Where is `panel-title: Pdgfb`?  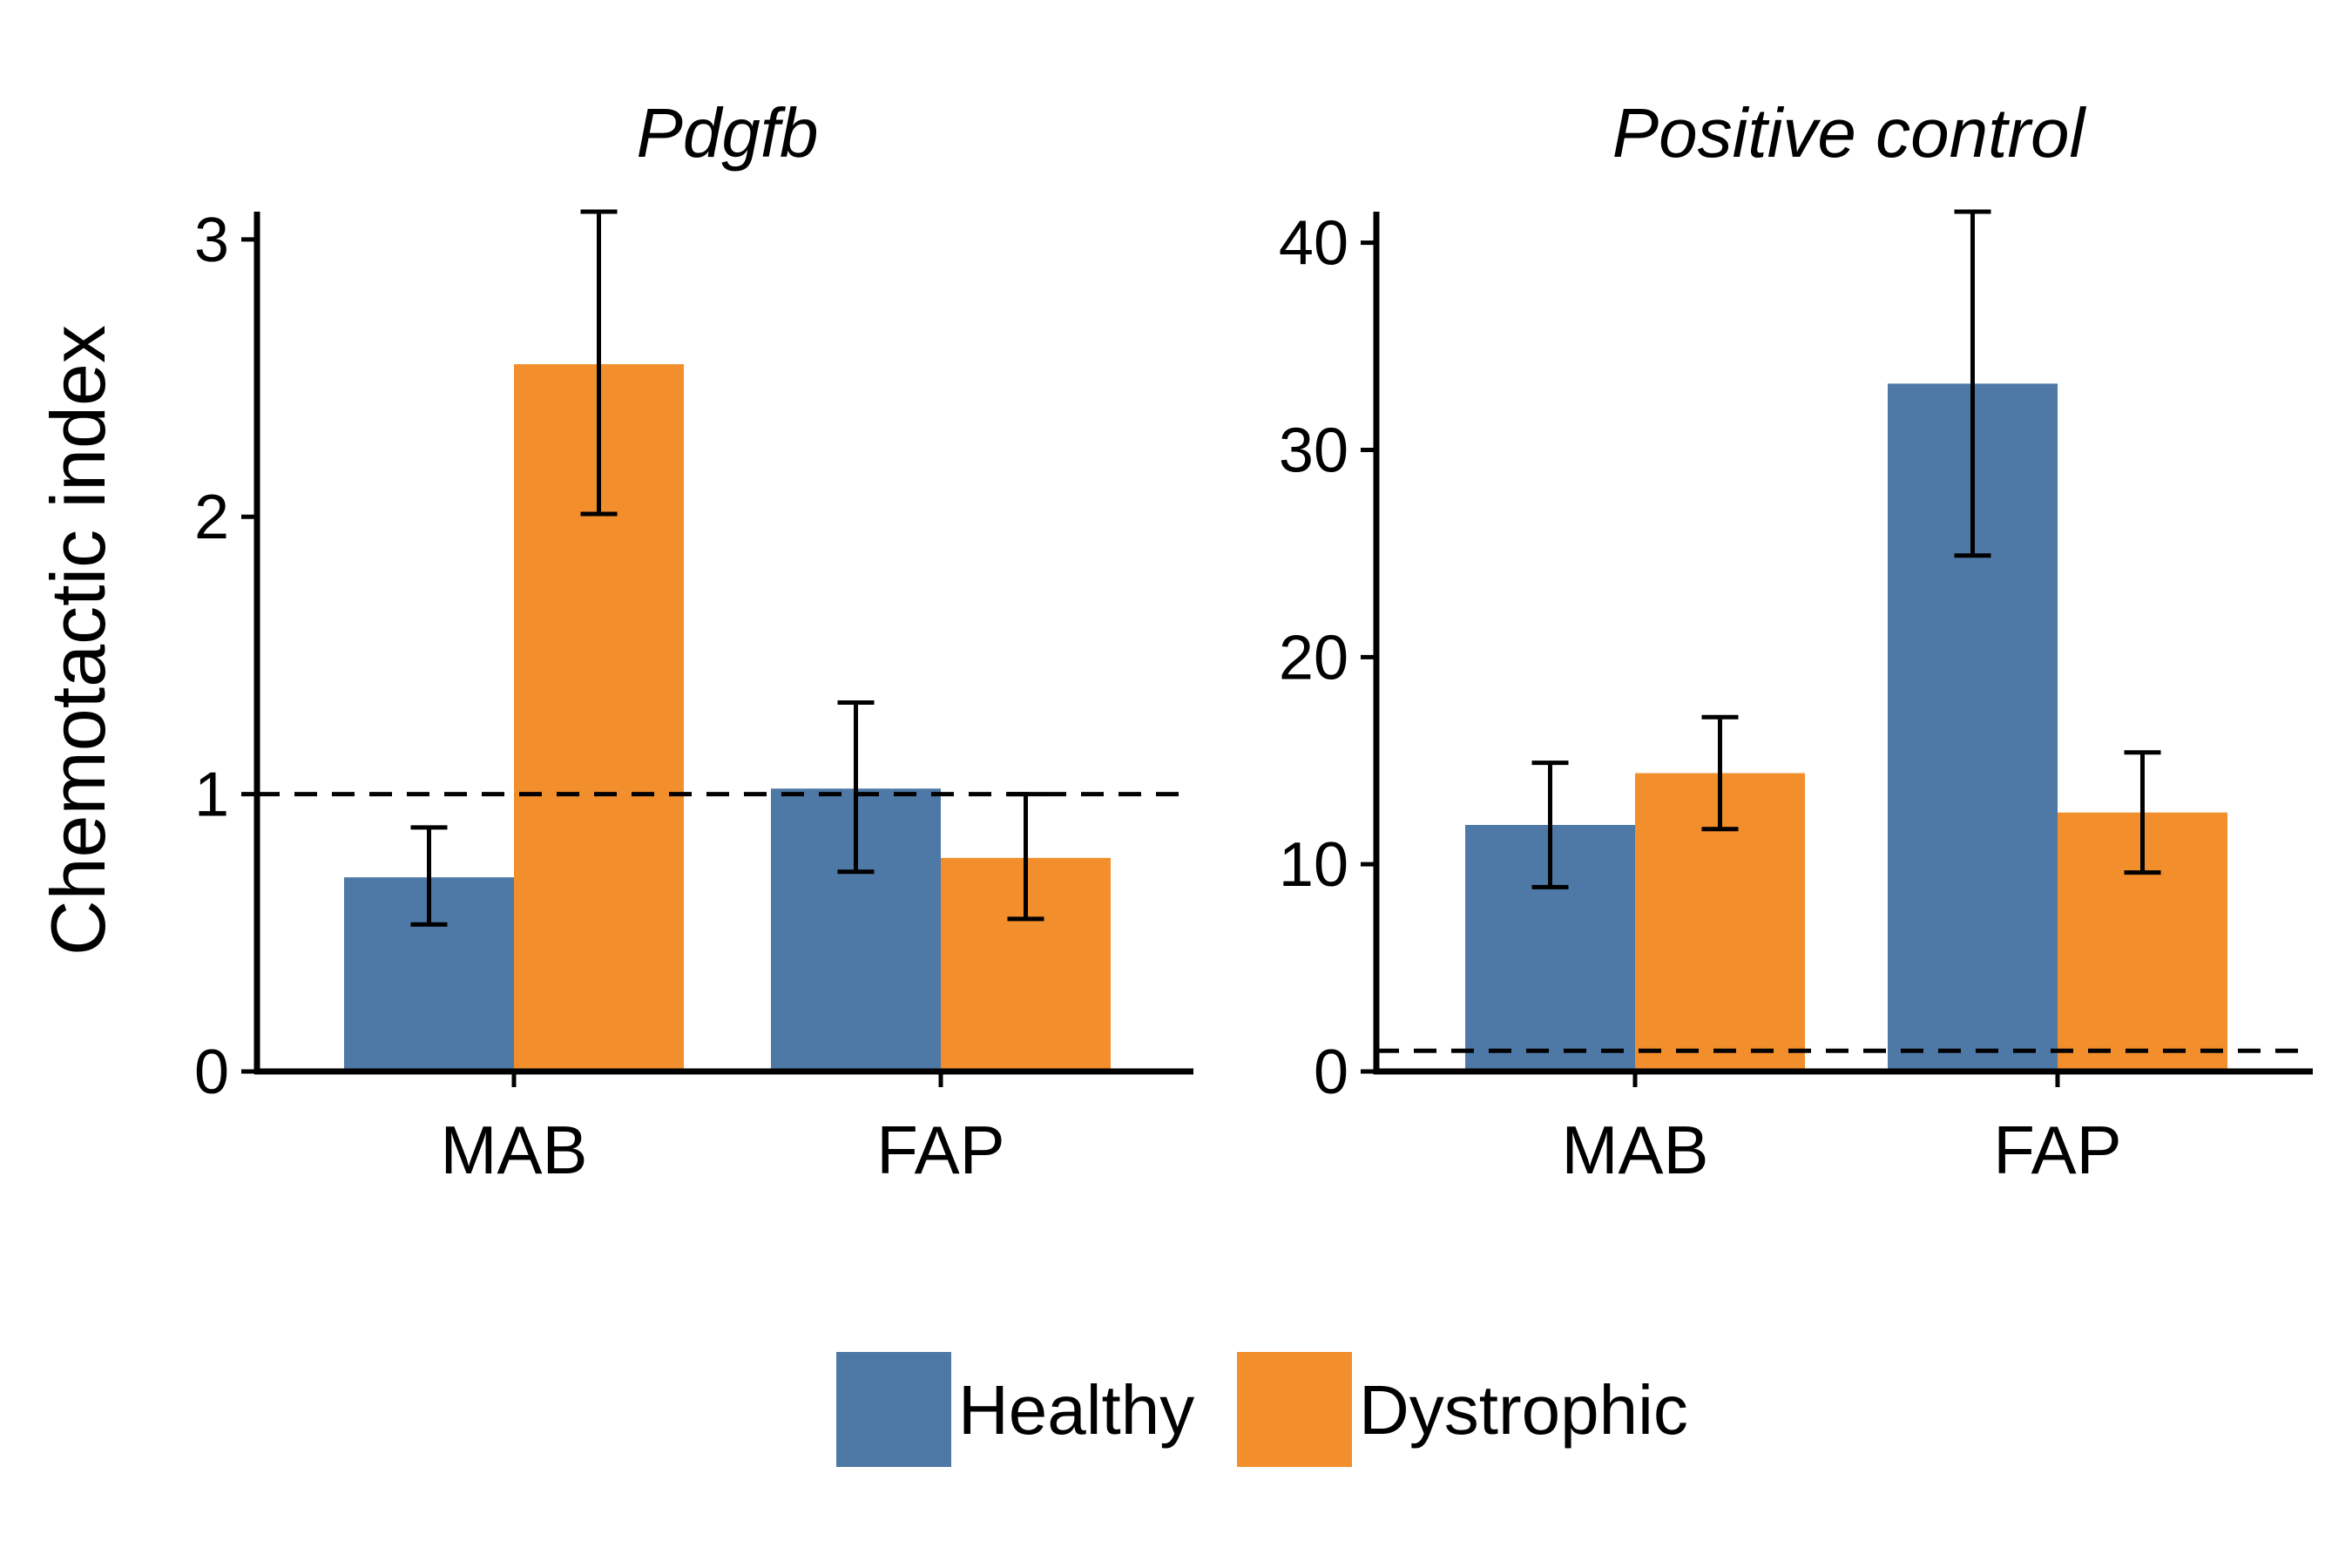
panel-title: Pdgfb is located at coordinates (727, 133).